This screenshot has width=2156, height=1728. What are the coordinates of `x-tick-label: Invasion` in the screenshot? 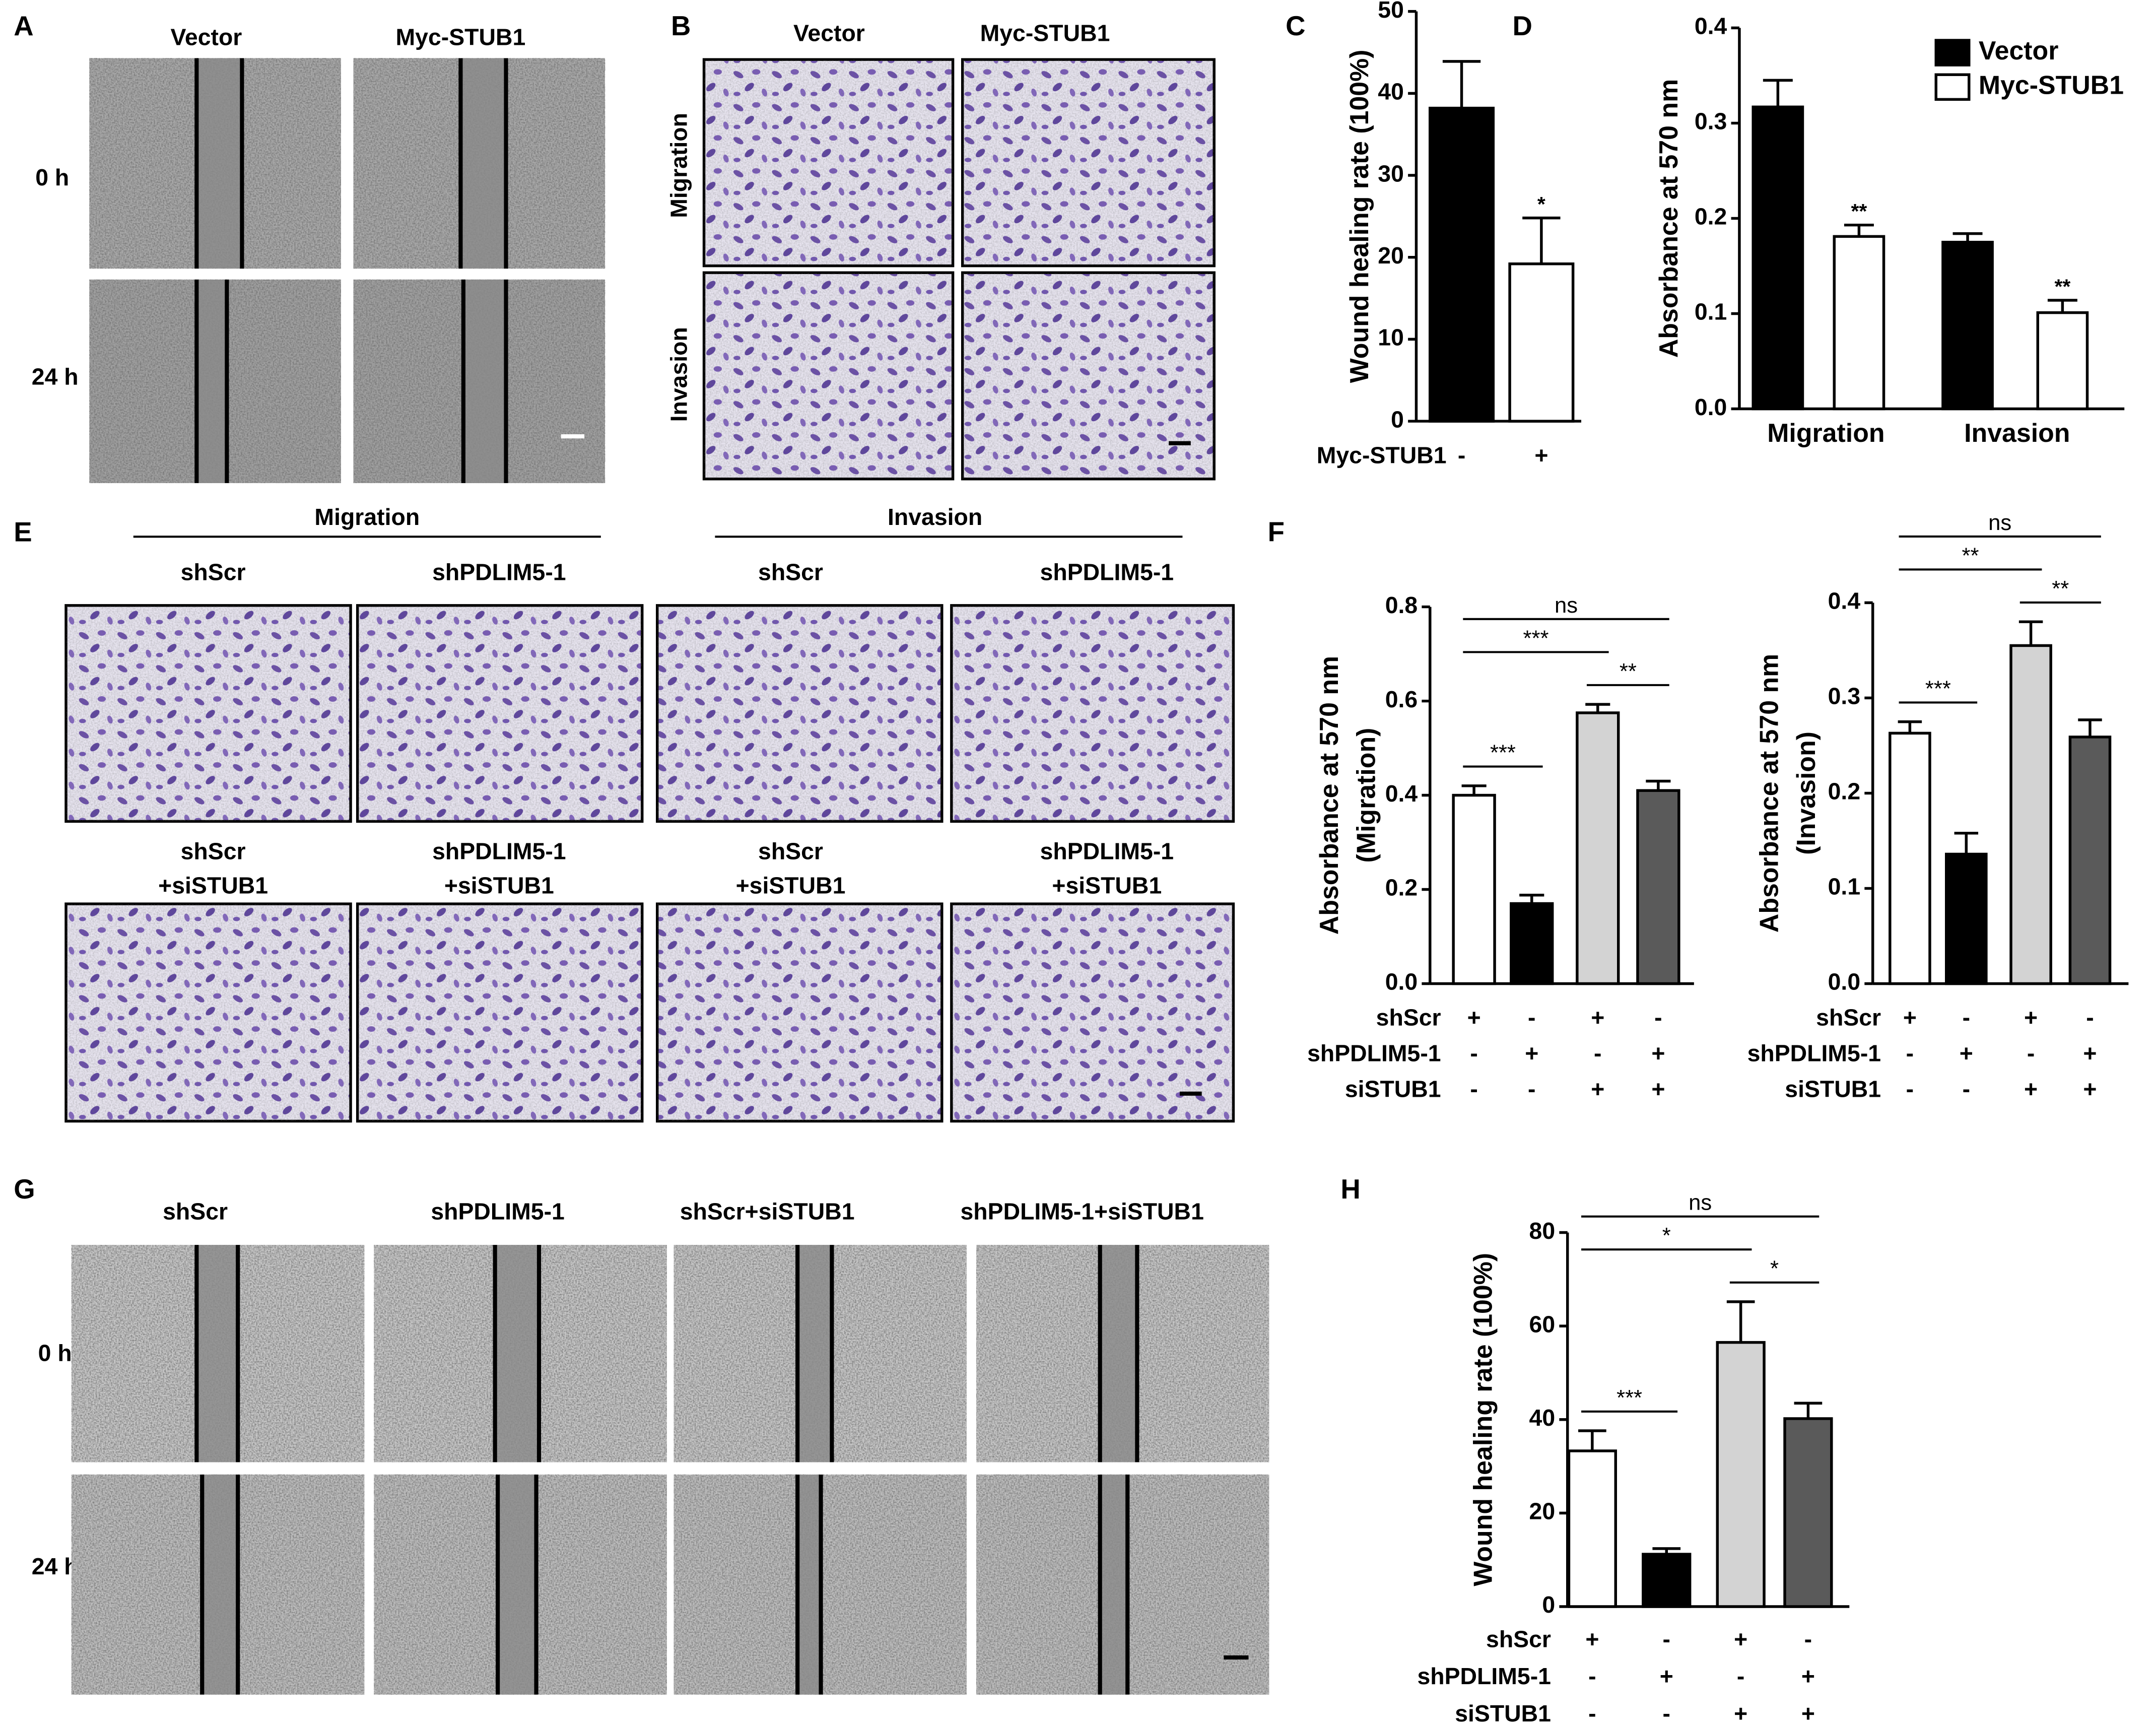 It's located at (2017, 432).